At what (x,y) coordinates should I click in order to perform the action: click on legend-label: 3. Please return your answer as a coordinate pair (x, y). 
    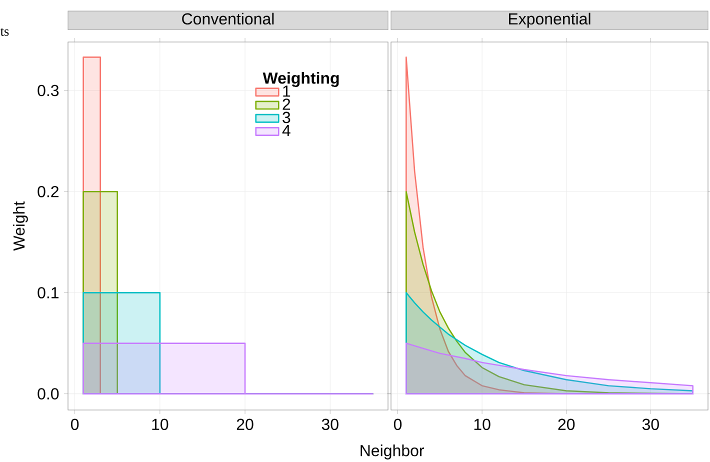
    Looking at the image, I should click on (286, 118).